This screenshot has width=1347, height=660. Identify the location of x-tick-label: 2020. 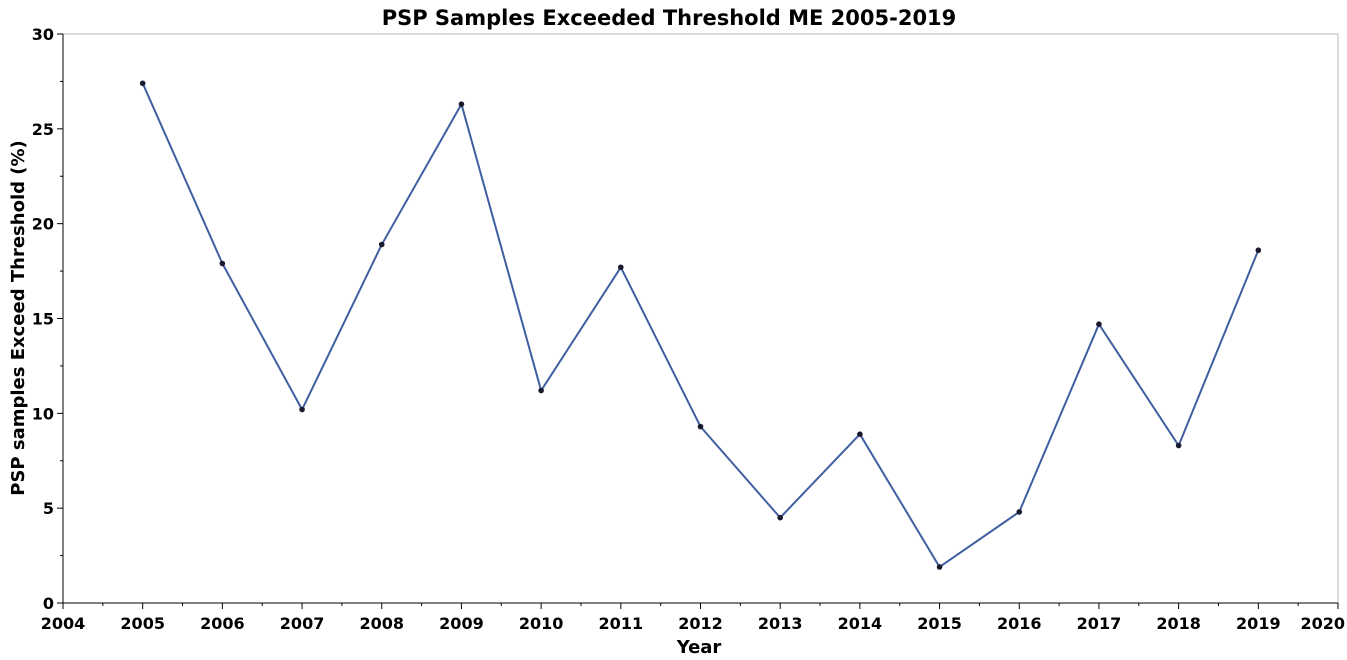
(1322, 623).